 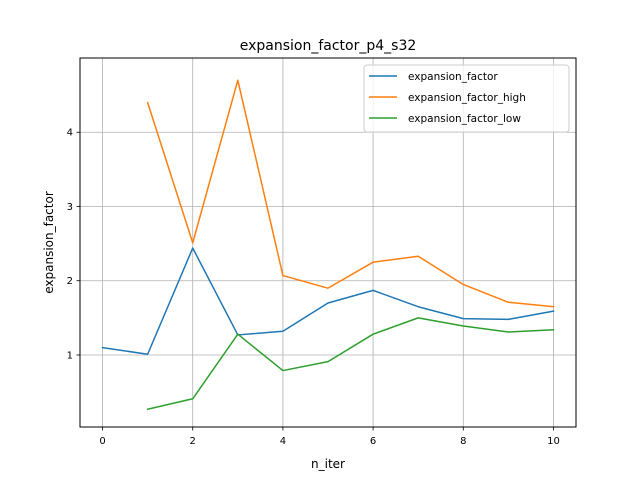 I want to click on legend-label: expansion_factor_high, so click(x=467, y=98).